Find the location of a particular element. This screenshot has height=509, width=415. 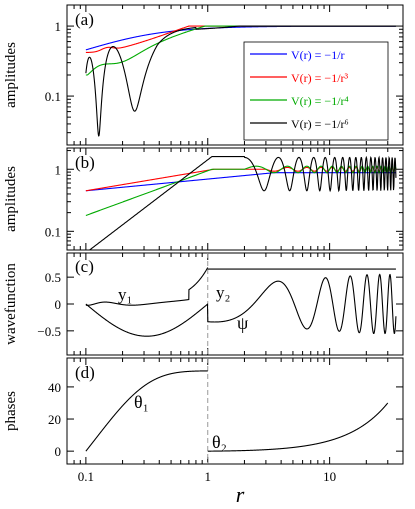

annotation-y1: y₁ is located at coordinates (125, 294).